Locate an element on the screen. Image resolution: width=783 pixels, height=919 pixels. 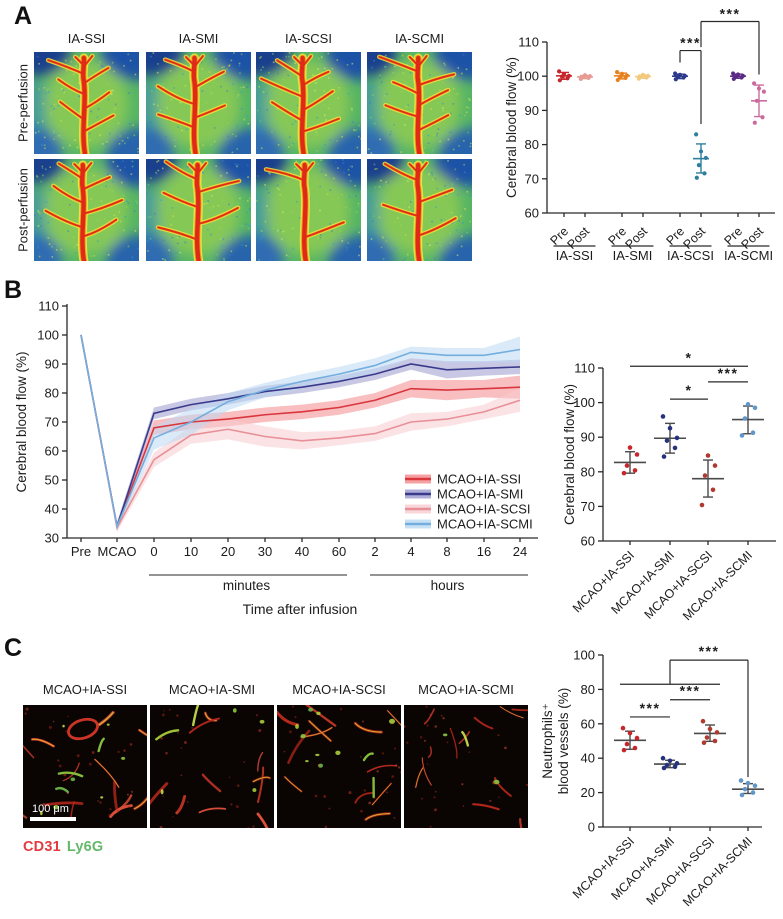
legend-label: MCAO+IA-SCSI is located at coordinates (484, 509).